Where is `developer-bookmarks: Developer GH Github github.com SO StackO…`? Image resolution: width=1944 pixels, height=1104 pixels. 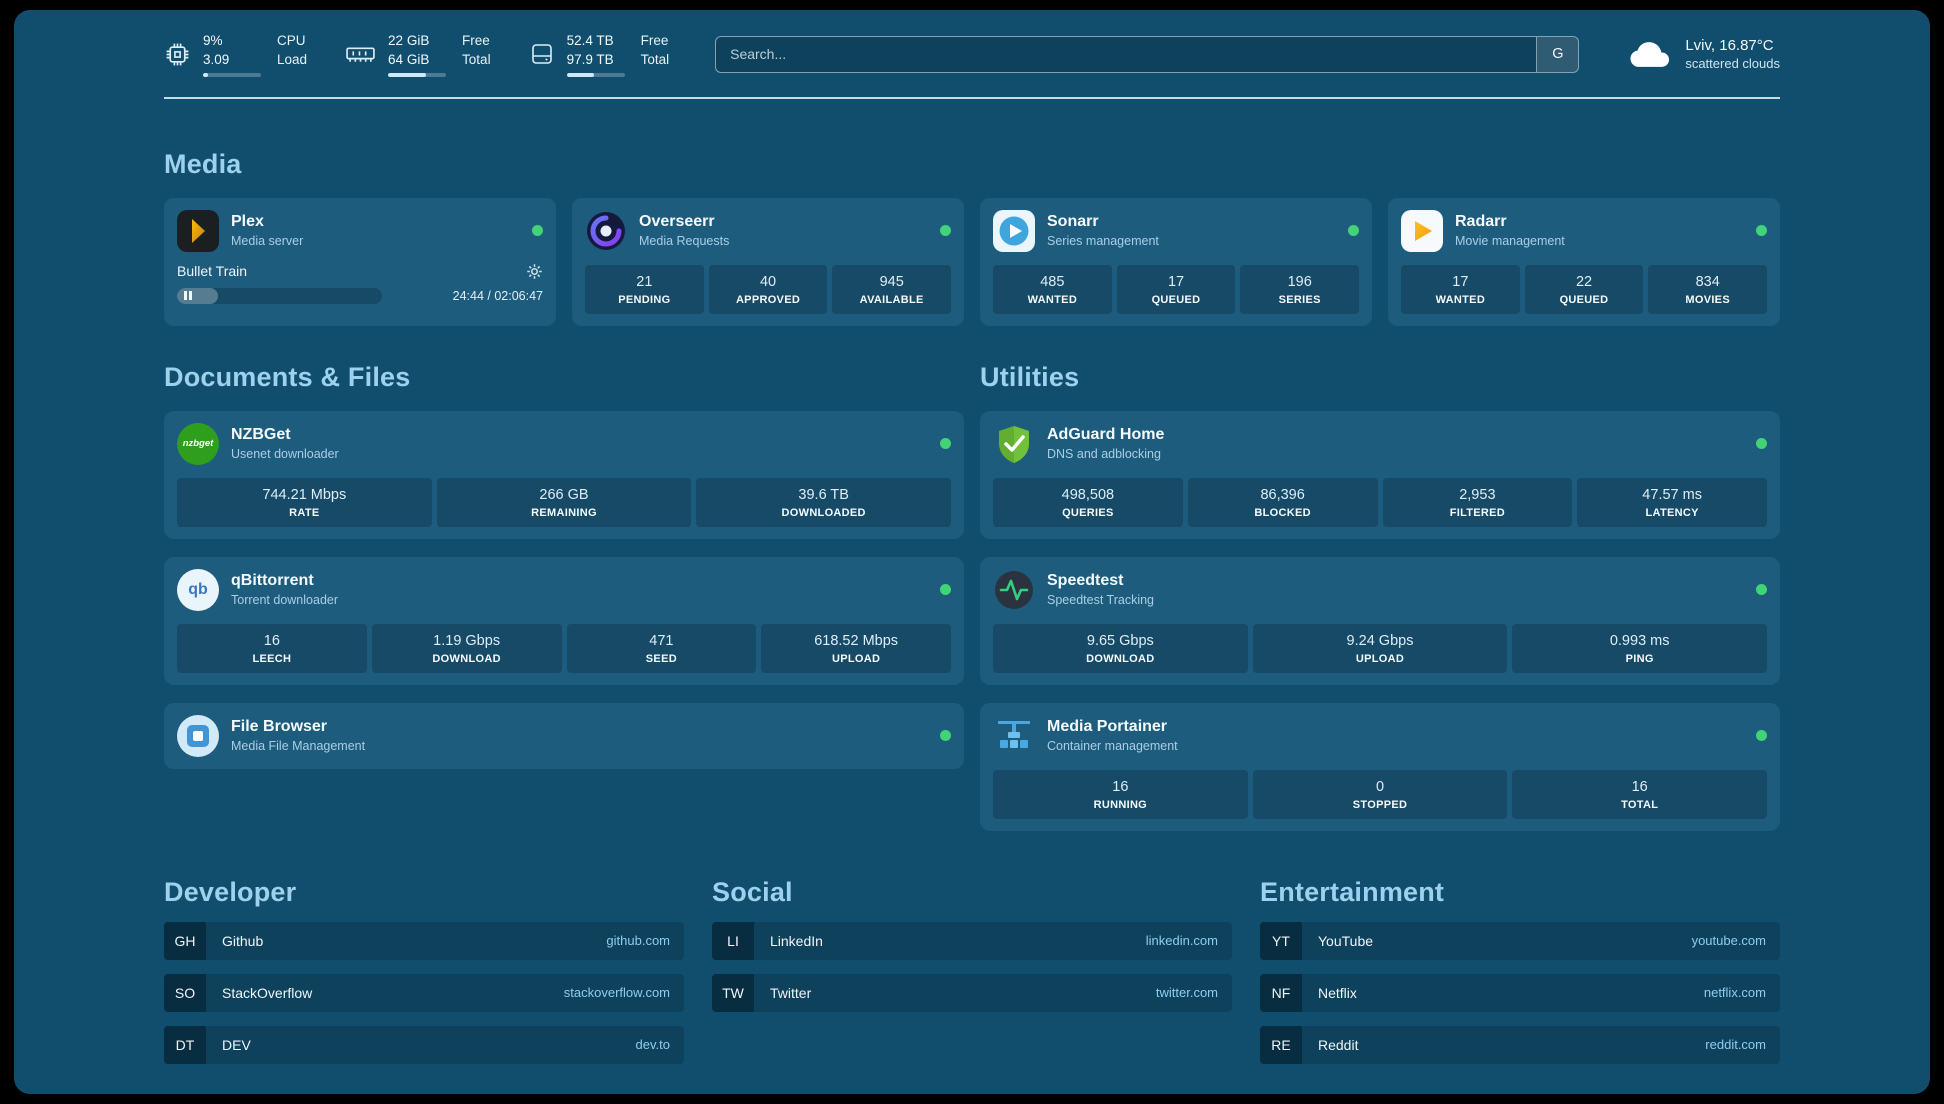
developer-bookmarks: Developer GH Github github.com SO StackO… is located at coordinates (424, 970).